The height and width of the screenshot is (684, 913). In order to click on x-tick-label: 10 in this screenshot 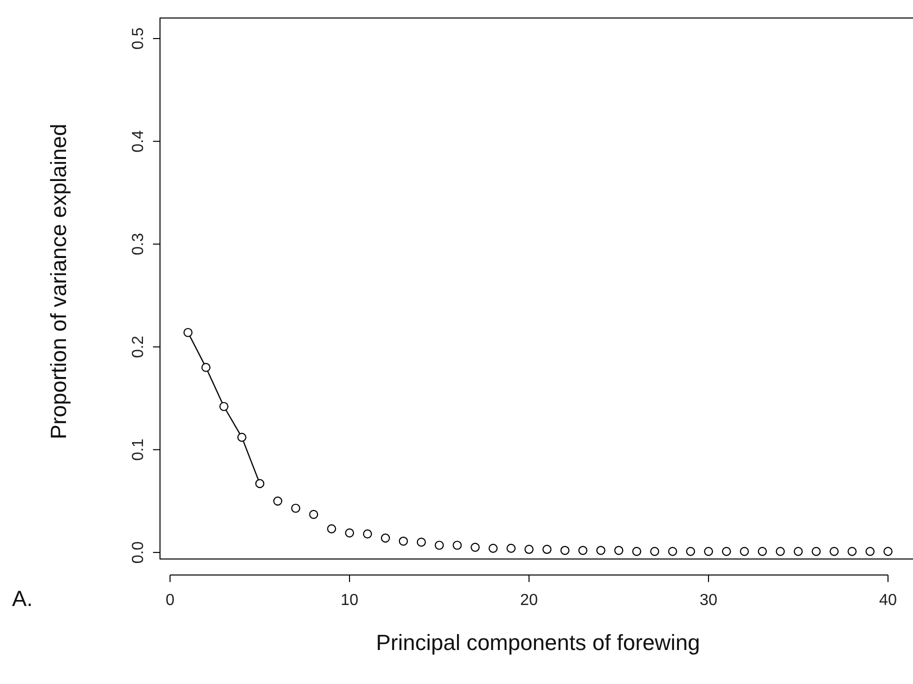, I will do `click(349, 600)`.